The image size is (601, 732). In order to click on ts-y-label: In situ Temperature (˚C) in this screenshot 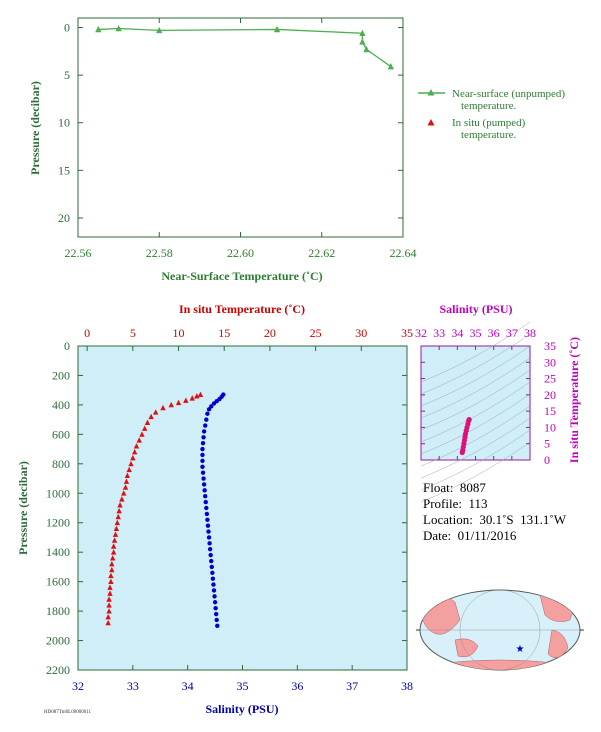, I will do `click(574, 400)`.